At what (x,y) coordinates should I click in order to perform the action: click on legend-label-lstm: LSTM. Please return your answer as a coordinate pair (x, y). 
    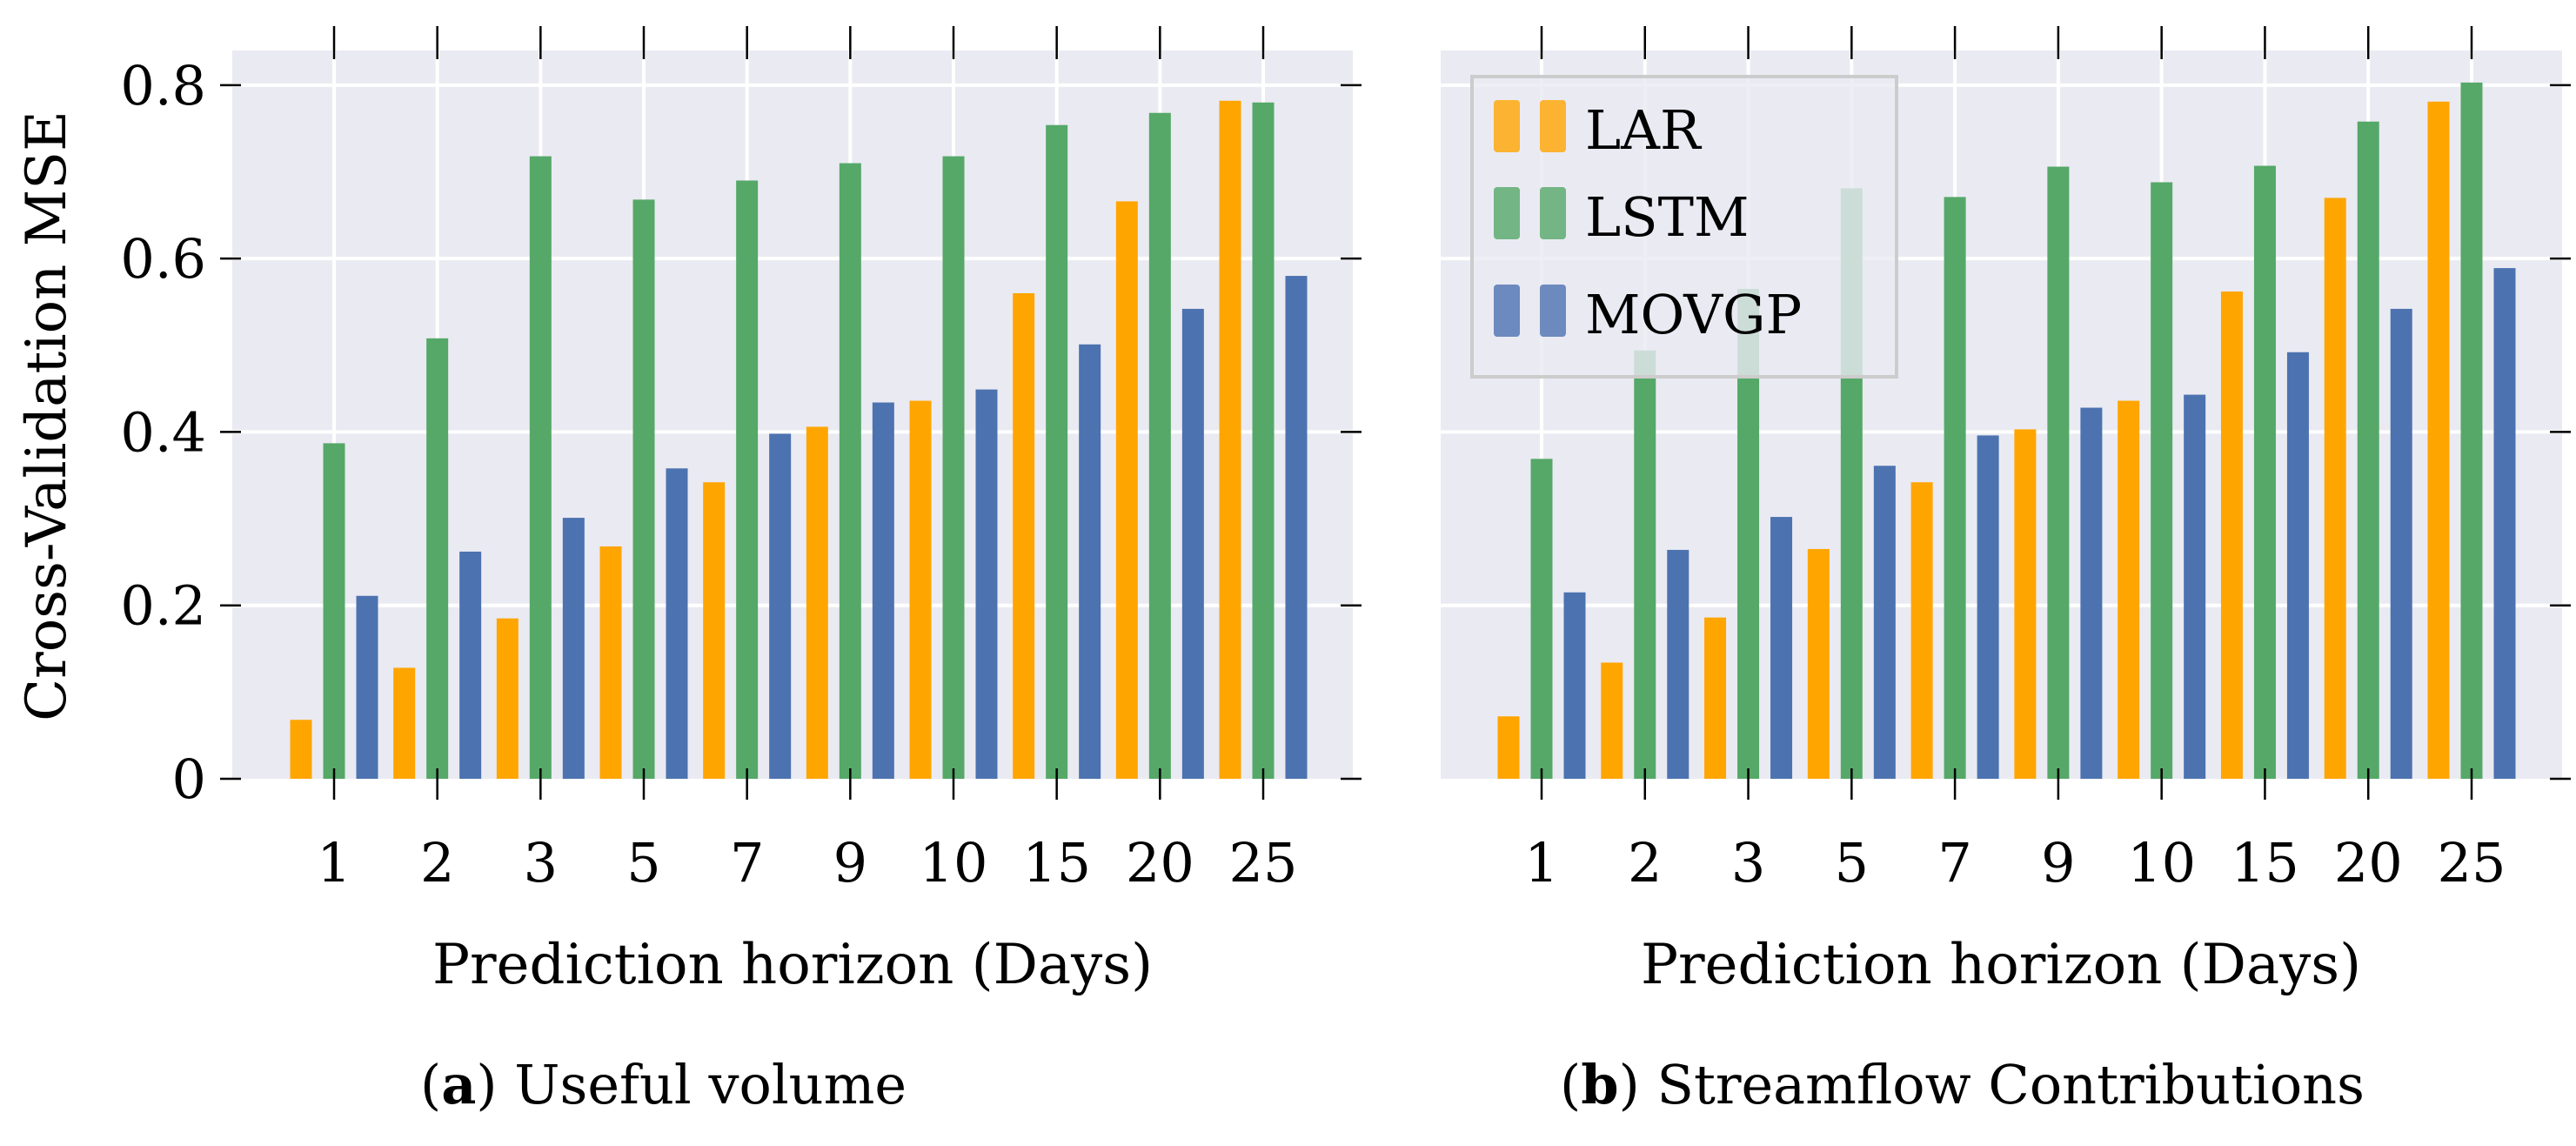
    Looking at the image, I should click on (1667, 217).